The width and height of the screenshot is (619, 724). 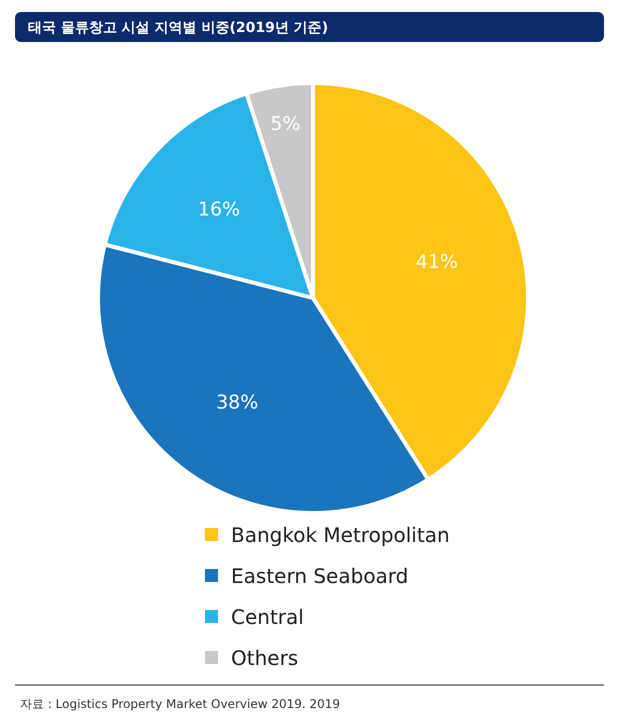 What do you see at coordinates (264, 658) in the screenshot?
I see `legend-label: Others` at bounding box center [264, 658].